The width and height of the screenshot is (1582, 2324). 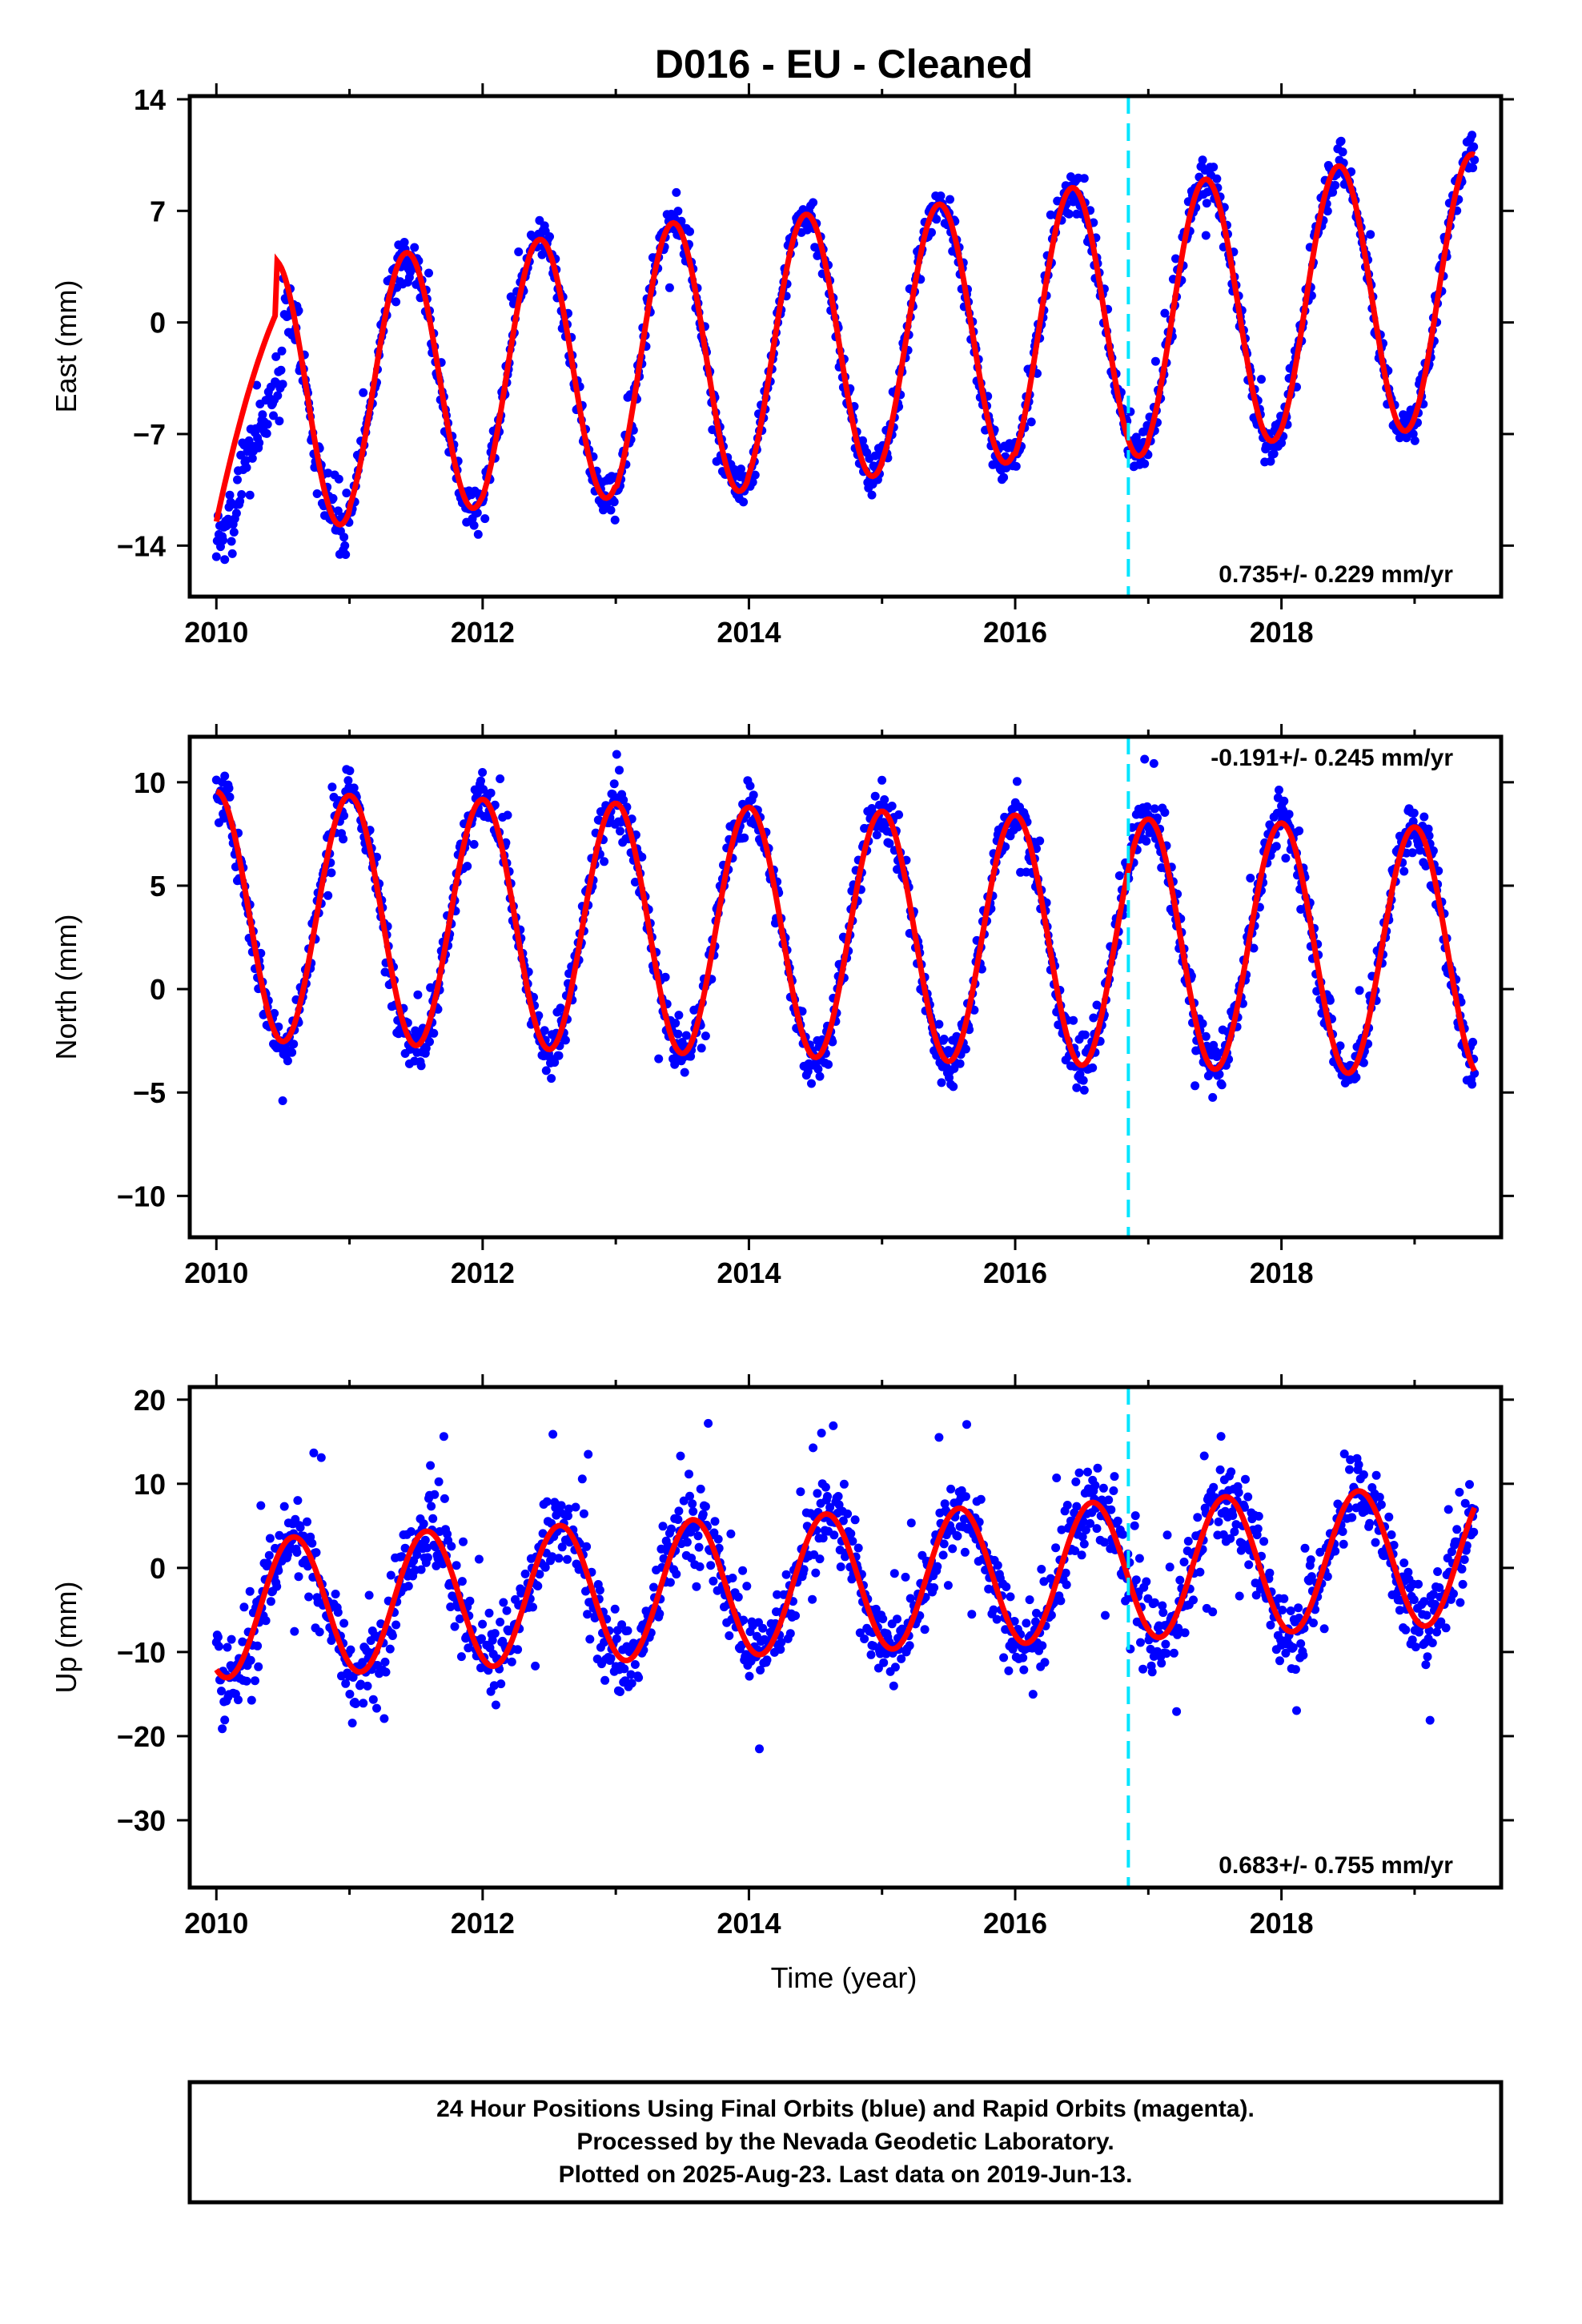 I want to click on north-x-tick-label: 2014, so click(x=749, y=1272).